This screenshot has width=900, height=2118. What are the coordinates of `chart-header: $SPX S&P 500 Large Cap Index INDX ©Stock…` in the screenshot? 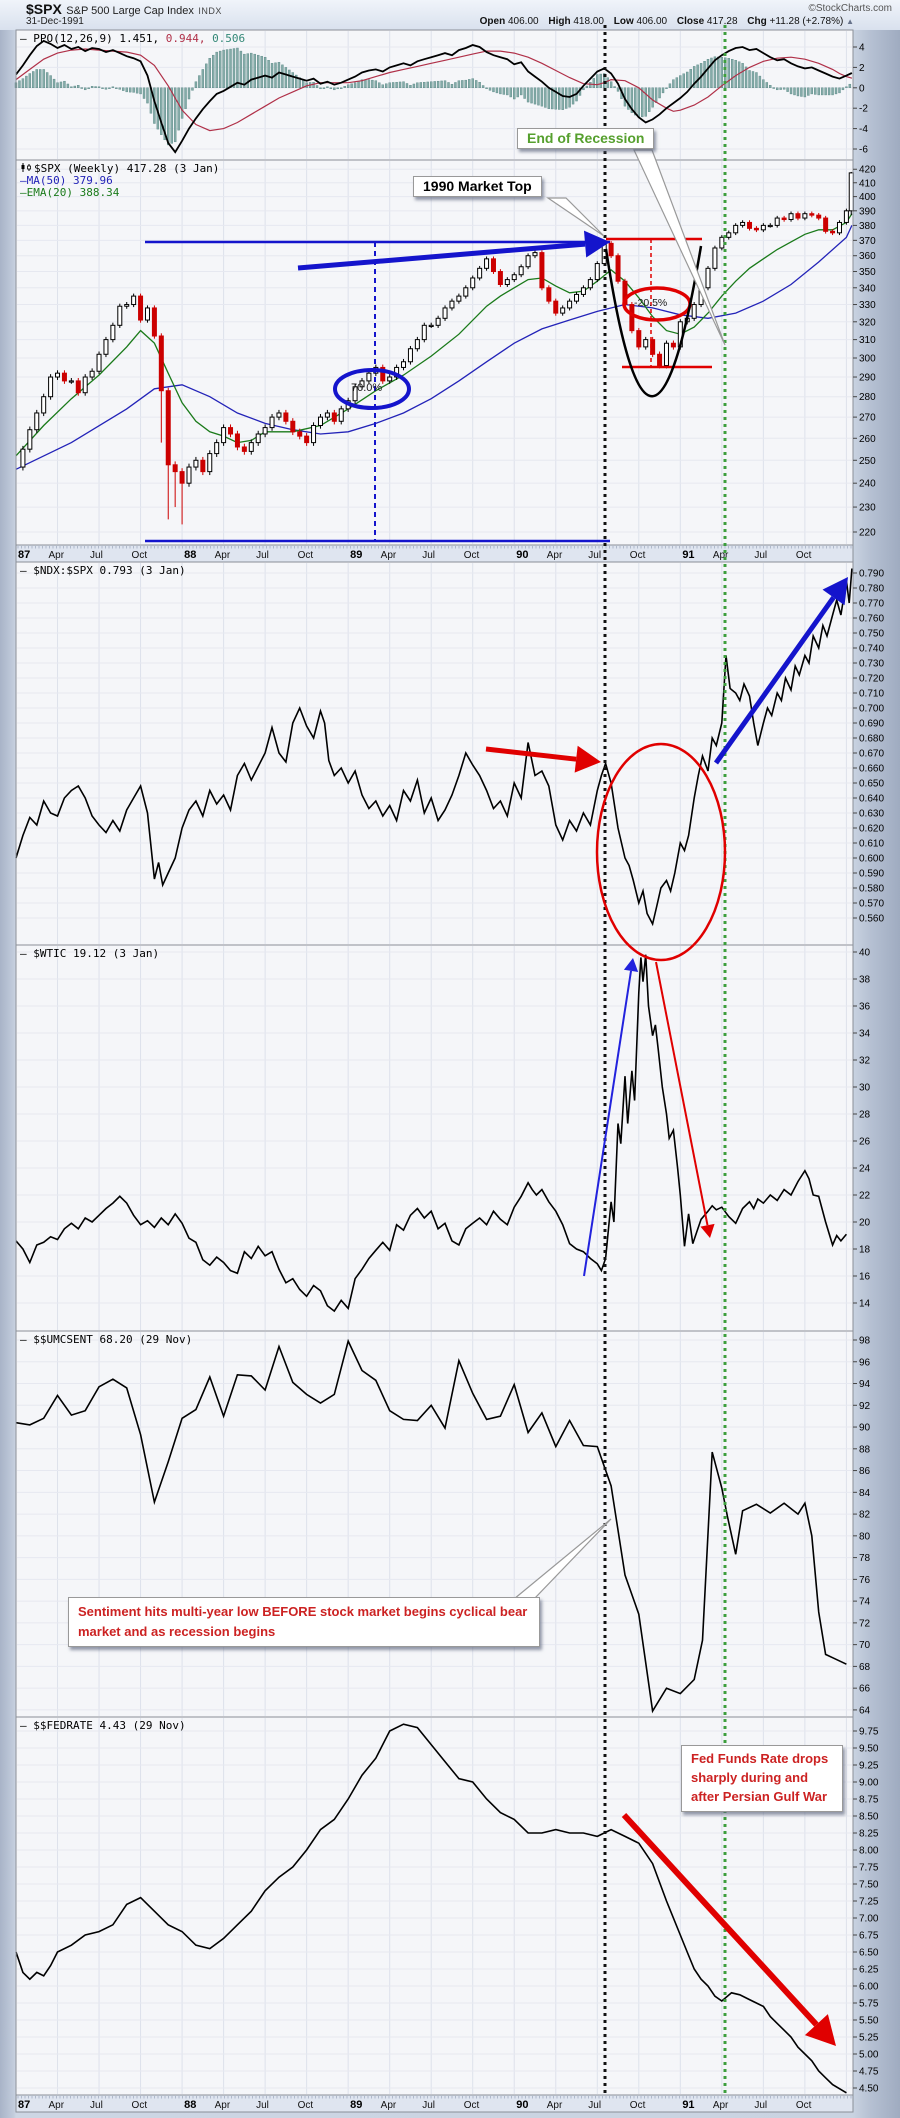 It's located at (450, 15).